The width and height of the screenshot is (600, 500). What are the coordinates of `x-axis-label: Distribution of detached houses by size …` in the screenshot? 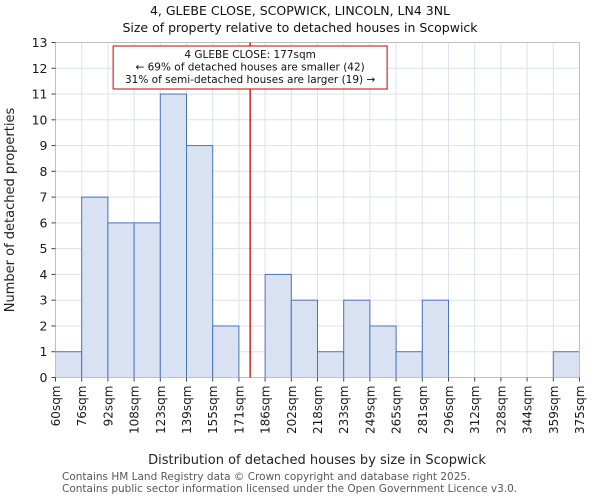 It's located at (317, 460).